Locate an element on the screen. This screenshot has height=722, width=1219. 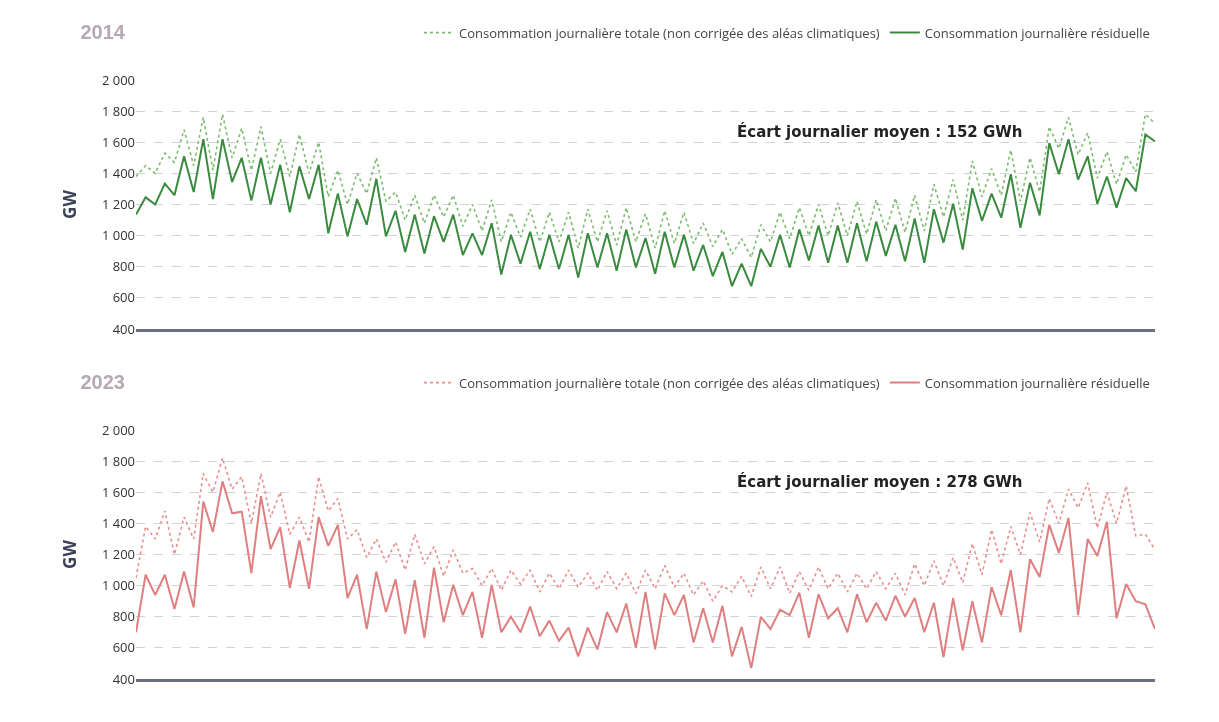
chart-title: 2023 is located at coordinates (102, 381).